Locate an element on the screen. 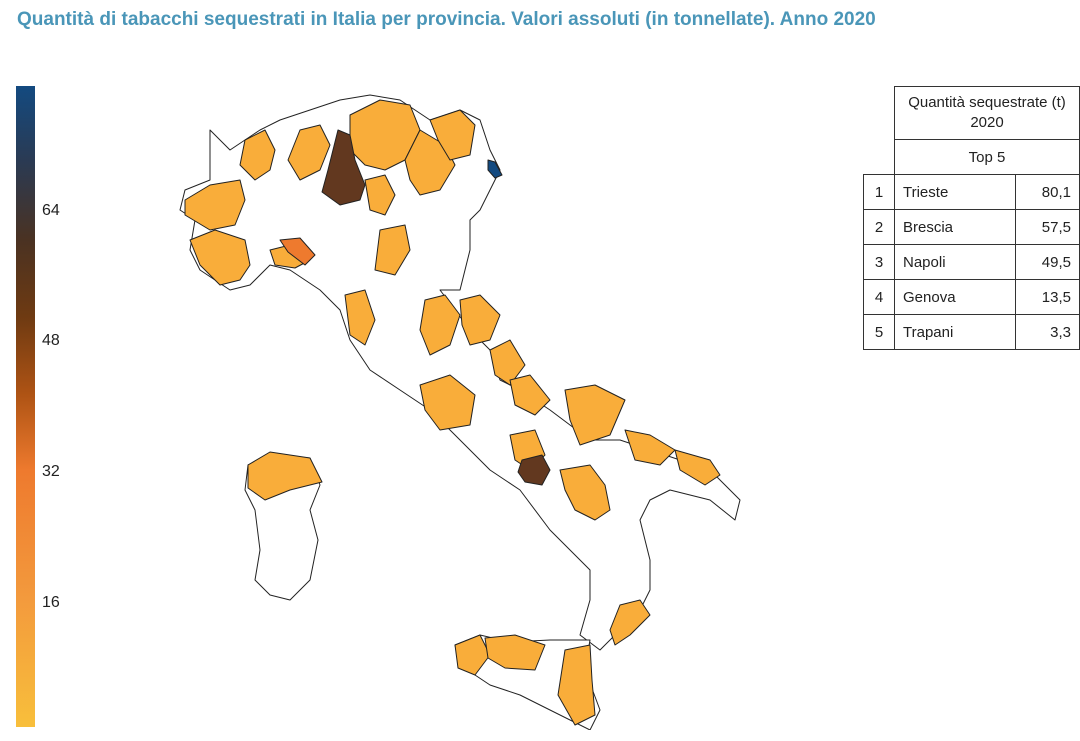 Image resolution: width=1080 pixels, height=741 pixels. value-cell: 49,5 is located at coordinates (1047, 262).